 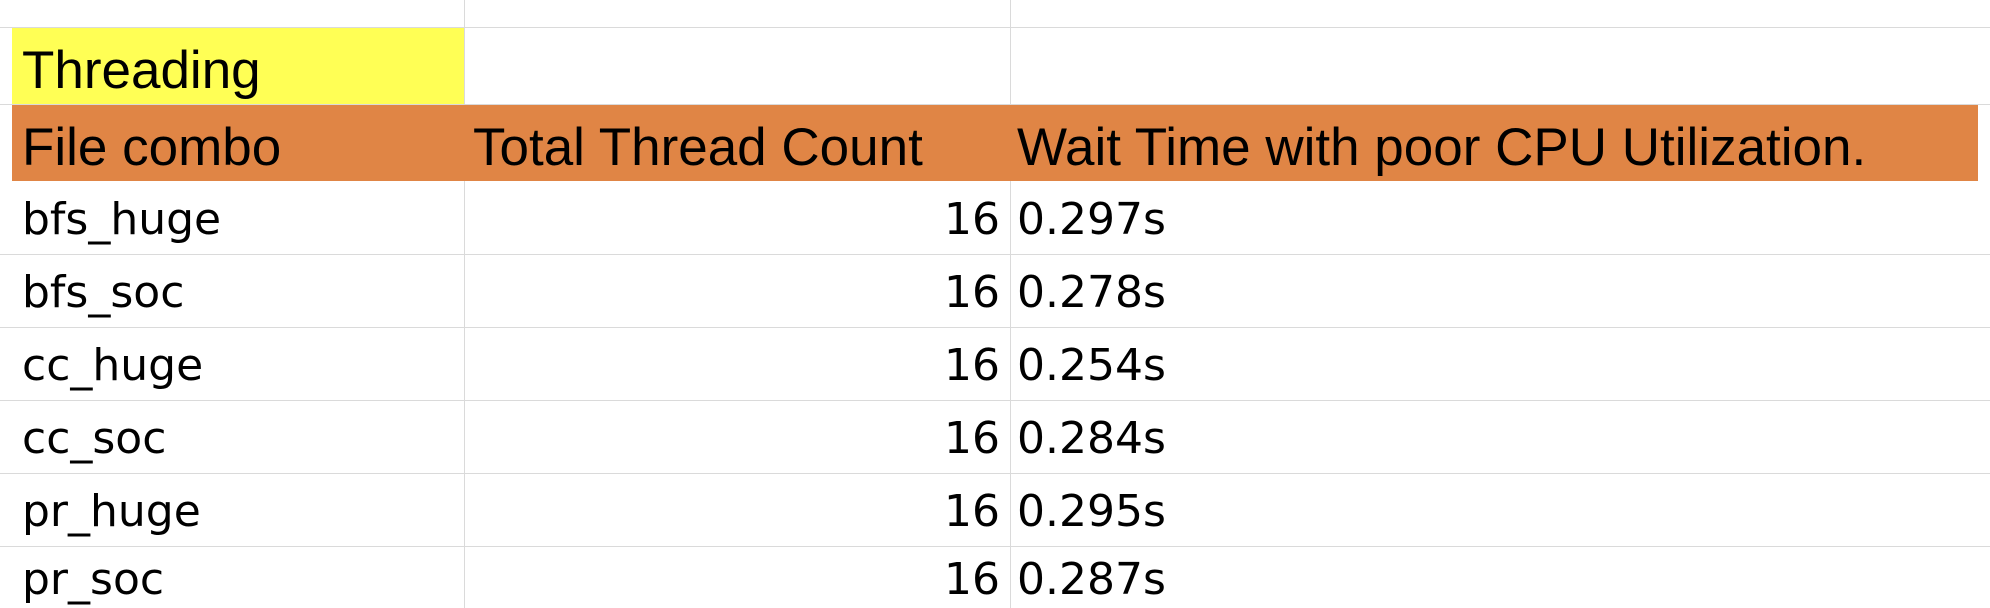 I want to click on header-row, so click(x=995, y=143).